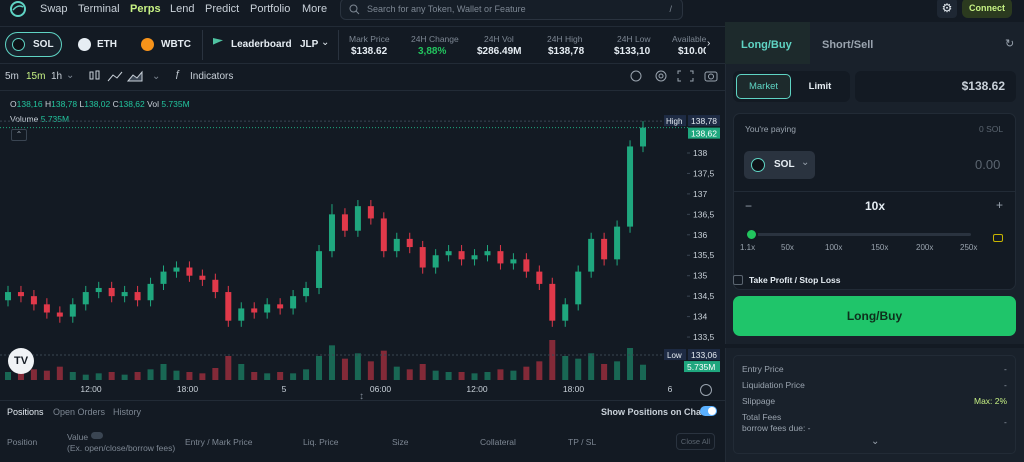 This screenshot has height=462, width=1024. What do you see at coordinates (499, 39) in the screenshot?
I see `stat-label: 24H Vol` at bounding box center [499, 39].